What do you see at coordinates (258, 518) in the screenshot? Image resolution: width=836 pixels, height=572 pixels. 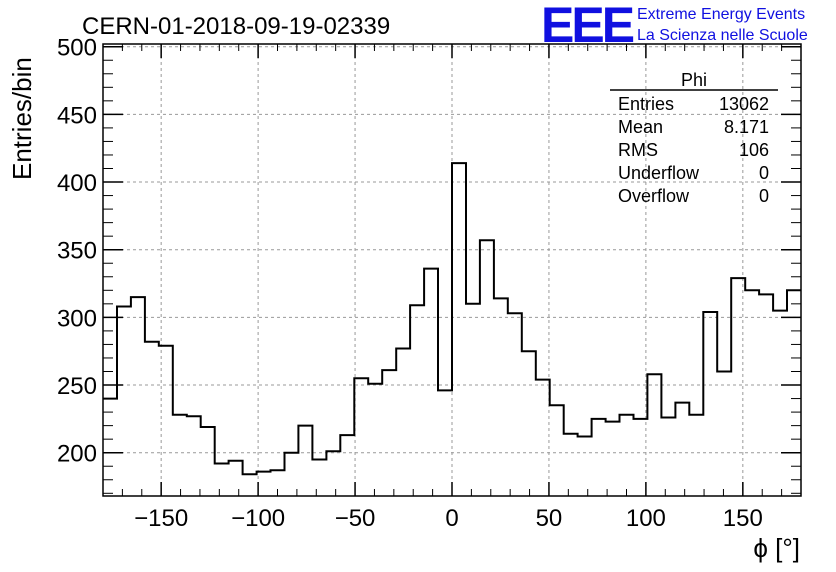 I see `x-tick-label: −100` at bounding box center [258, 518].